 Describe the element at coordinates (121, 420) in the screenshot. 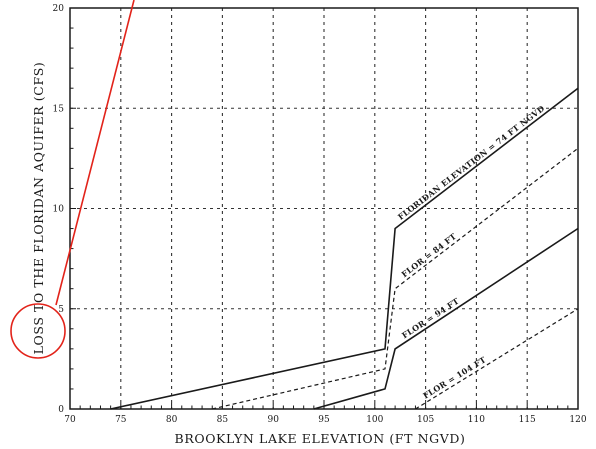

I see `x-tick-label: 75` at that location.